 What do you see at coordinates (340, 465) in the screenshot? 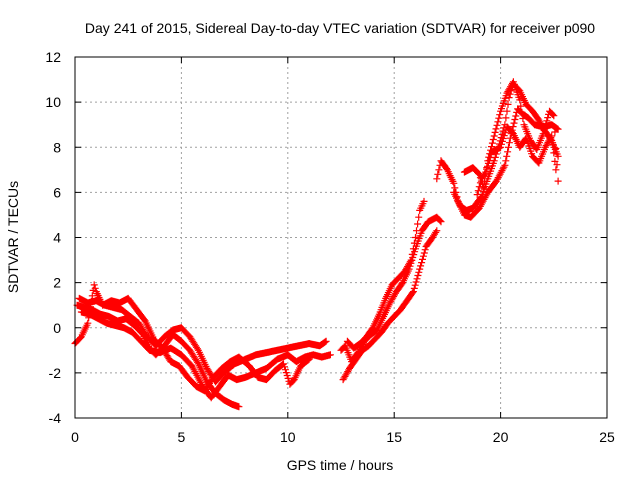
I see `x-axis-label: GPS time / hours` at bounding box center [340, 465].